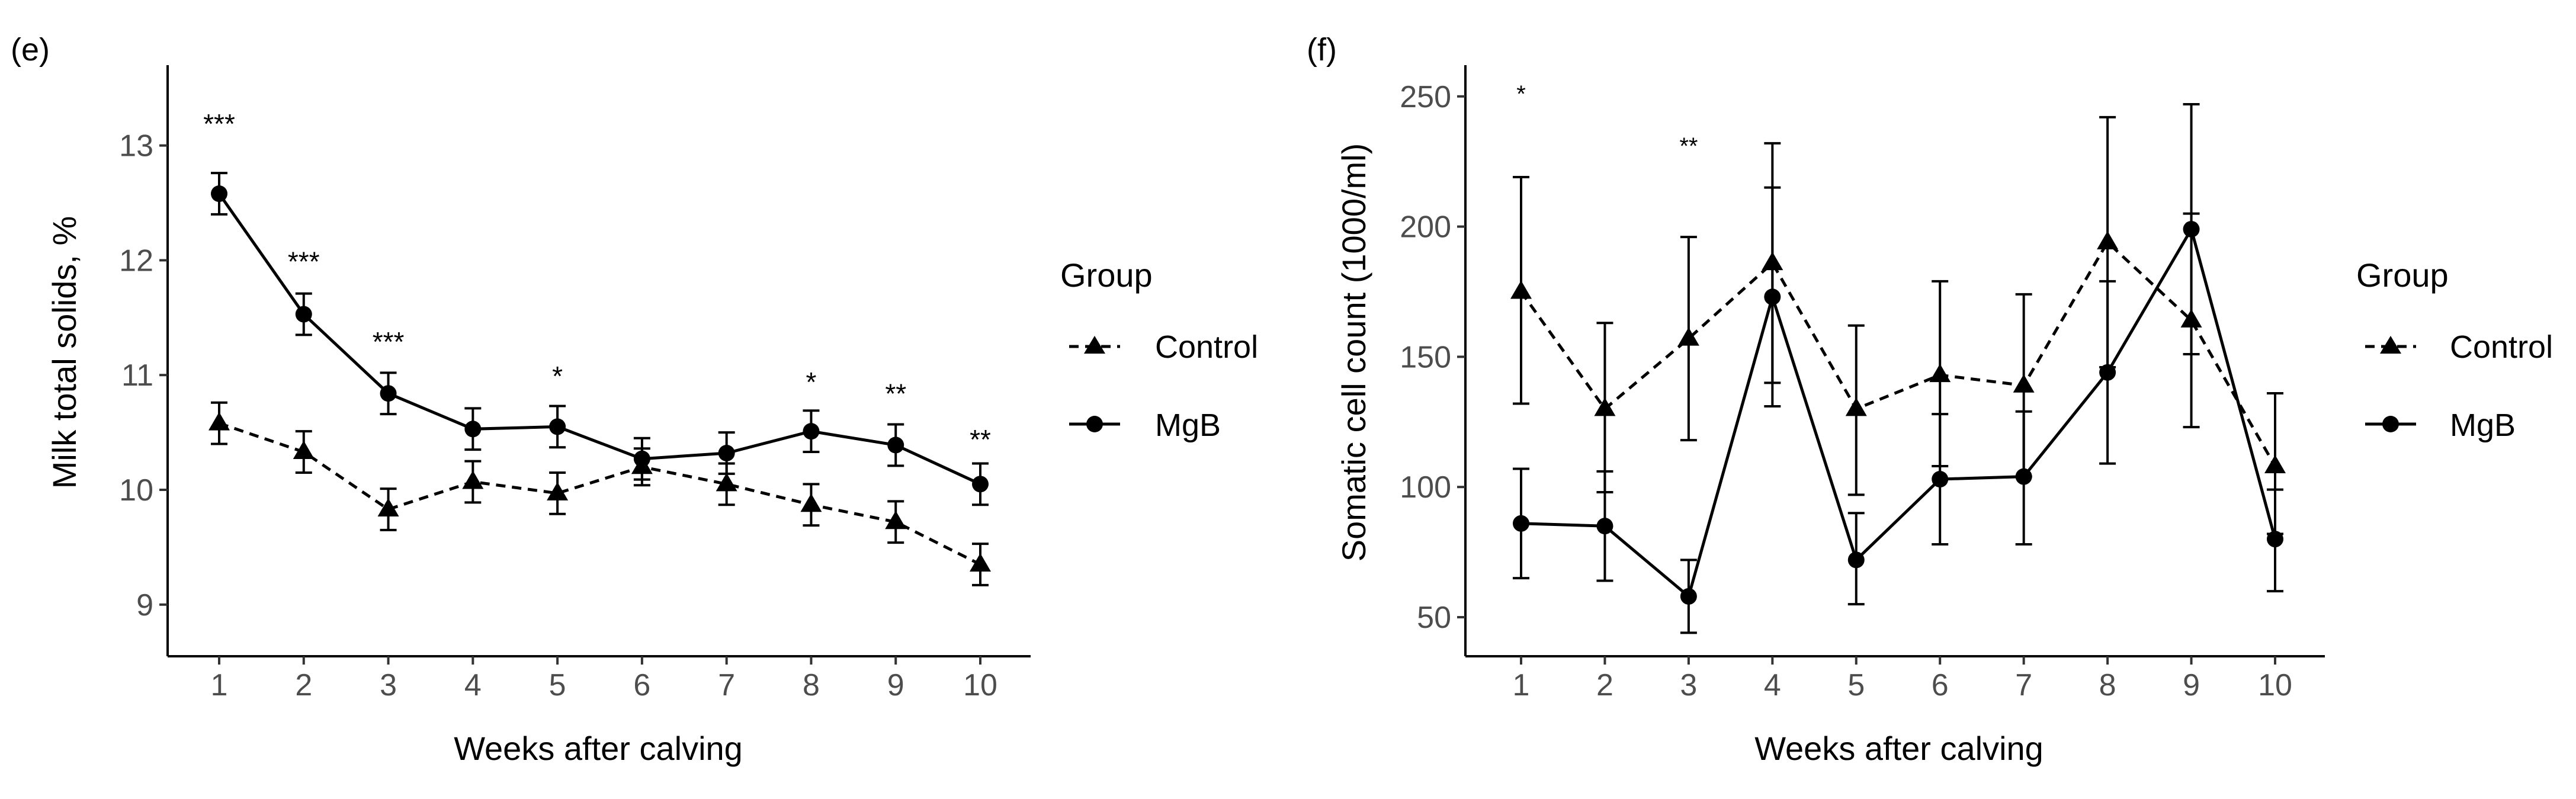  What do you see at coordinates (812, 685) in the screenshot?
I see `x-tick-label-e: 8` at bounding box center [812, 685].